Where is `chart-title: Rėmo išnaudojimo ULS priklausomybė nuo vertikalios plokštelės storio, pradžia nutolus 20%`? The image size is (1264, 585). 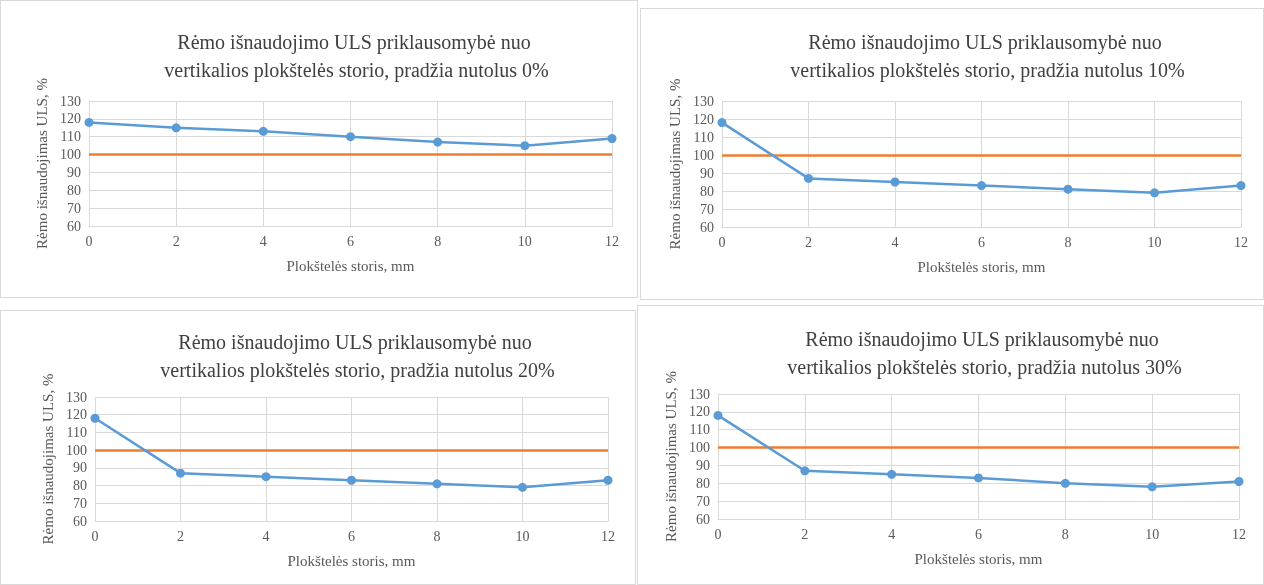
chart-title: Rėmo išnaudojimo ULS priklausomybė nuo vertikalios plokštelės storio, pradžia nutolus 20% is located at coordinates (357, 356).